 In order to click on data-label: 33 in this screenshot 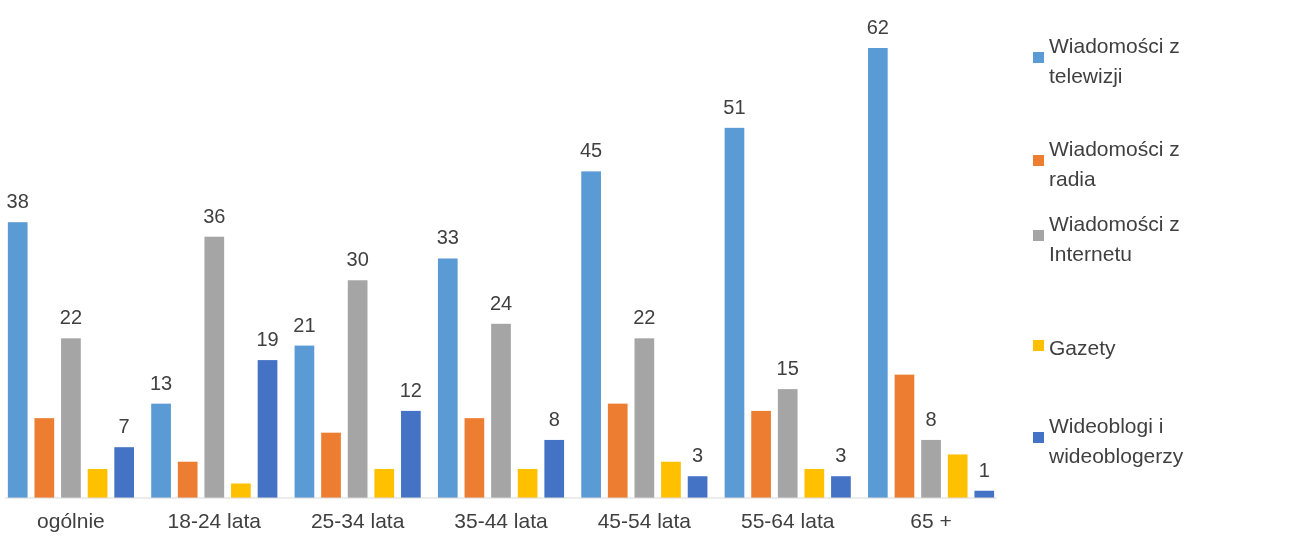, I will do `click(447, 237)`.